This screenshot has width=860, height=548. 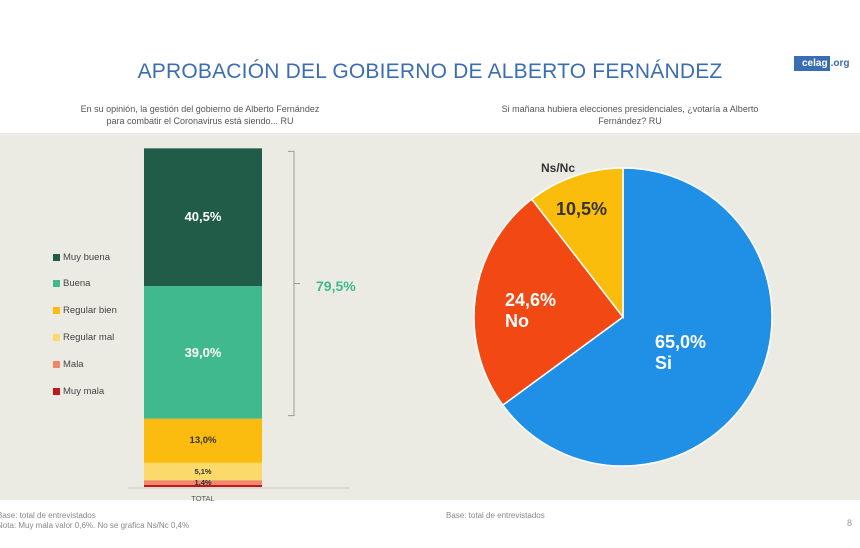 What do you see at coordinates (681, 342) in the screenshot?
I see `pie-value: 65,0%` at bounding box center [681, 342].